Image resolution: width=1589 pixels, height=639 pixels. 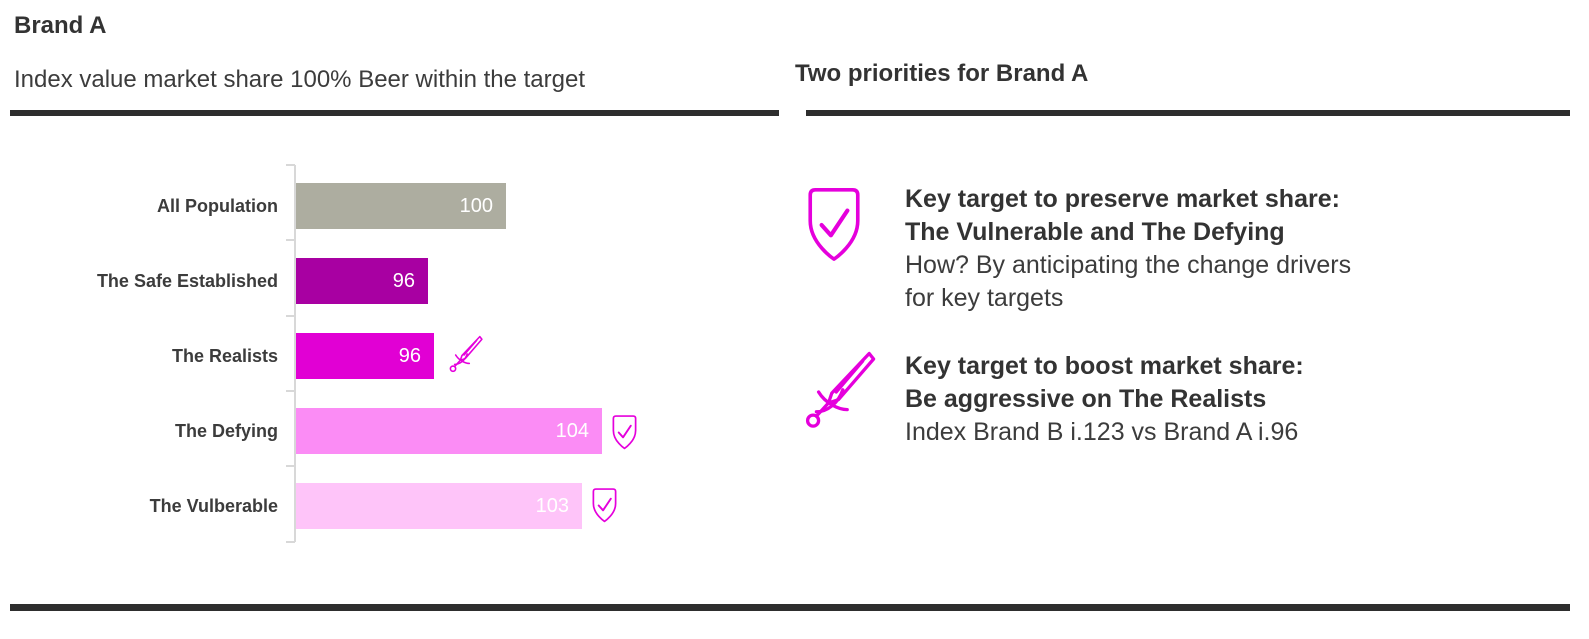 I want to click on category-label: The Vulberable, so click(x=213, y=506).